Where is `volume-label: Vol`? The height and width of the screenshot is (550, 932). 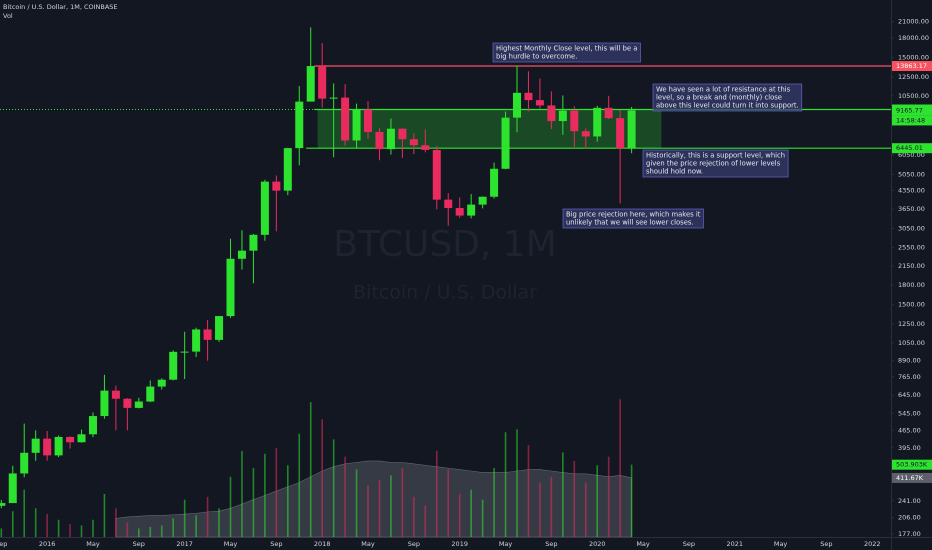
volume-label: Vol is located at coordinates (8, 16).